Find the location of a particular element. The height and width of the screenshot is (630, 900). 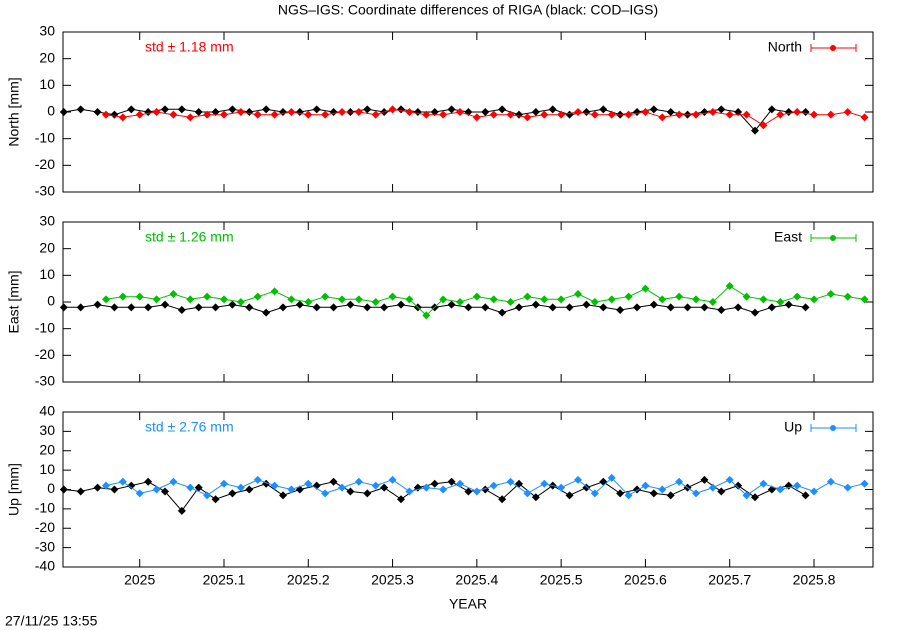

x-tick-label: 2025.8 is located at coordinates (814, 580).